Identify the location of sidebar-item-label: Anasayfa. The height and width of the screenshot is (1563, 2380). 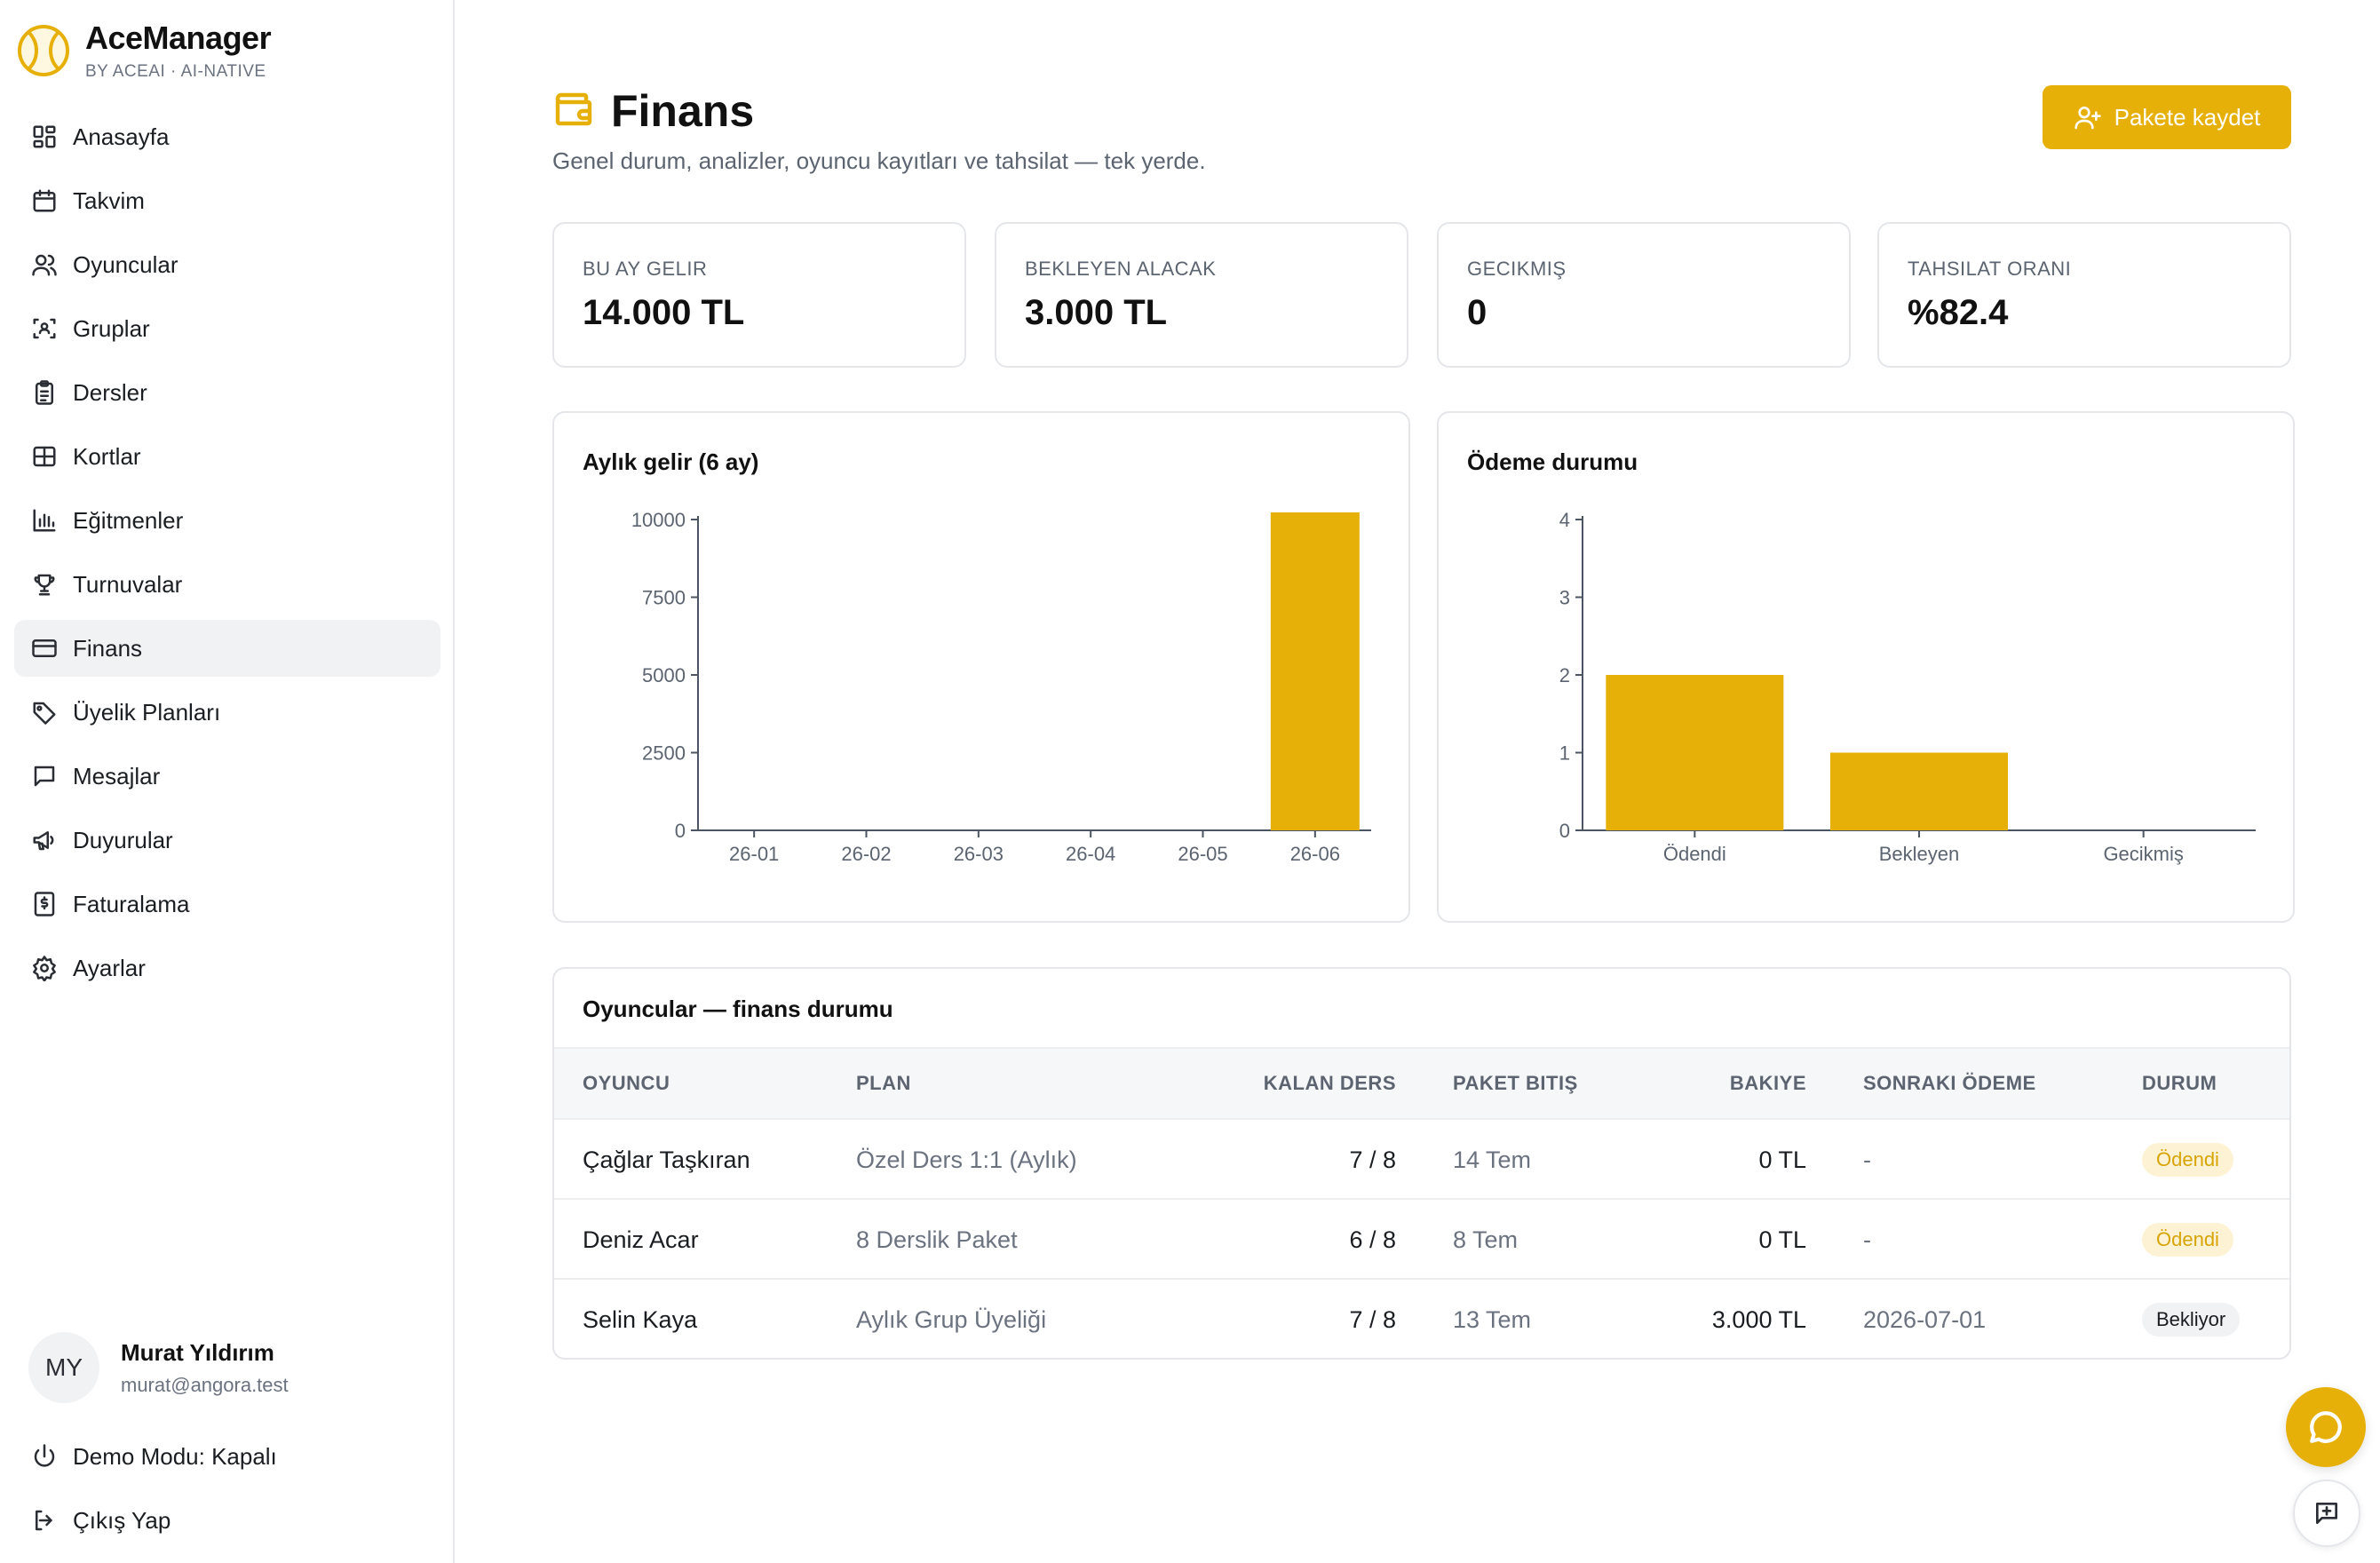
(121, 136).